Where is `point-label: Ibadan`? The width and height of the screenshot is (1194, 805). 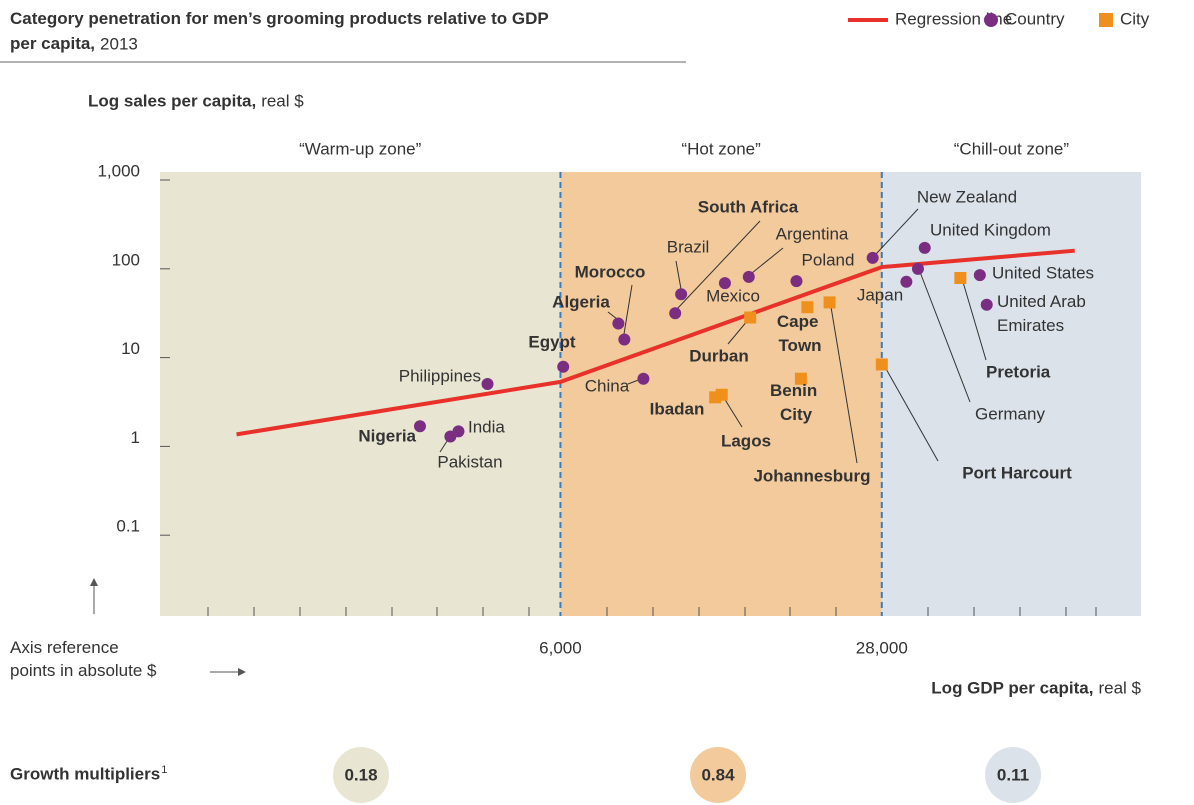 point-label: Ibadan is located at coordinates (677, 408).